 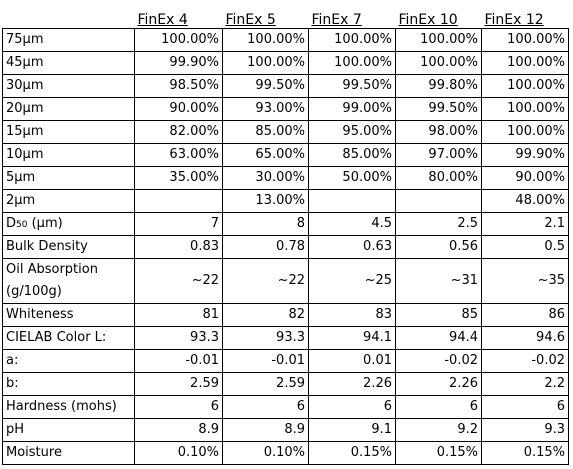 I want to click on cell-value: 8, so click(x=265, y=223).